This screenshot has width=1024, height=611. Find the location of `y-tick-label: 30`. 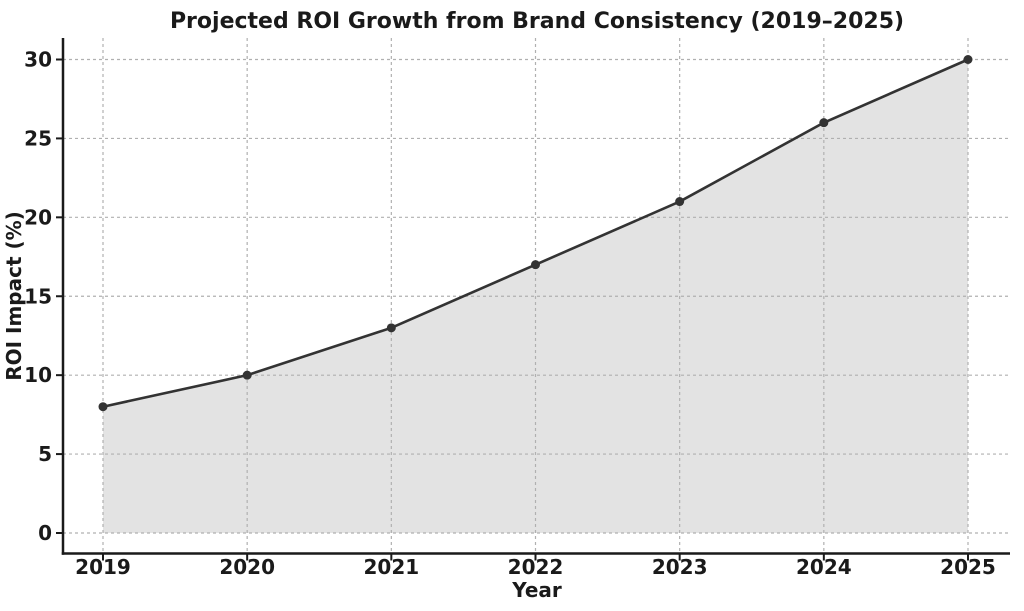

y-tick-label: 30 is located at coordinates (38, 60).